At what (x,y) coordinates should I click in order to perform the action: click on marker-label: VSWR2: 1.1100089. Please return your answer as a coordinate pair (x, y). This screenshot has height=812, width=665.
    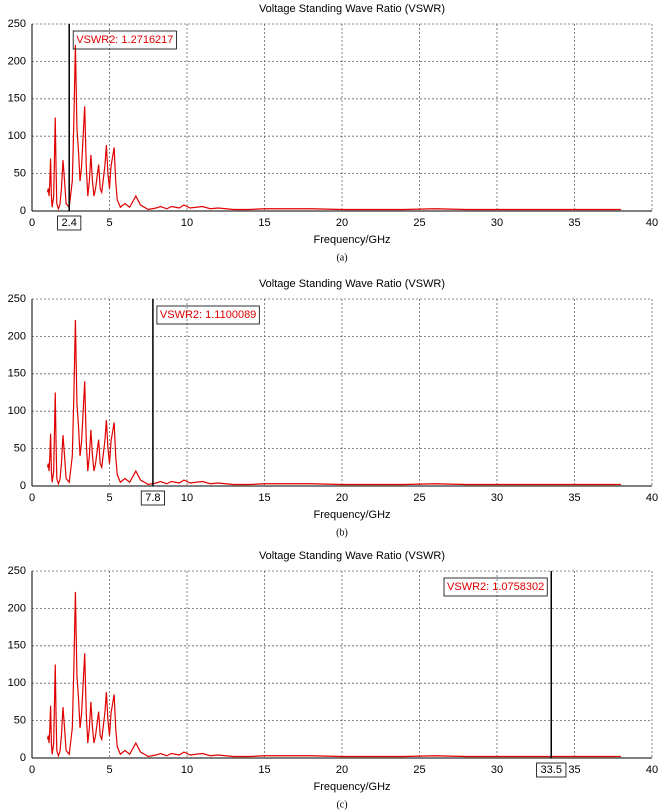
    Looking at the image, I should click on (208, 315).